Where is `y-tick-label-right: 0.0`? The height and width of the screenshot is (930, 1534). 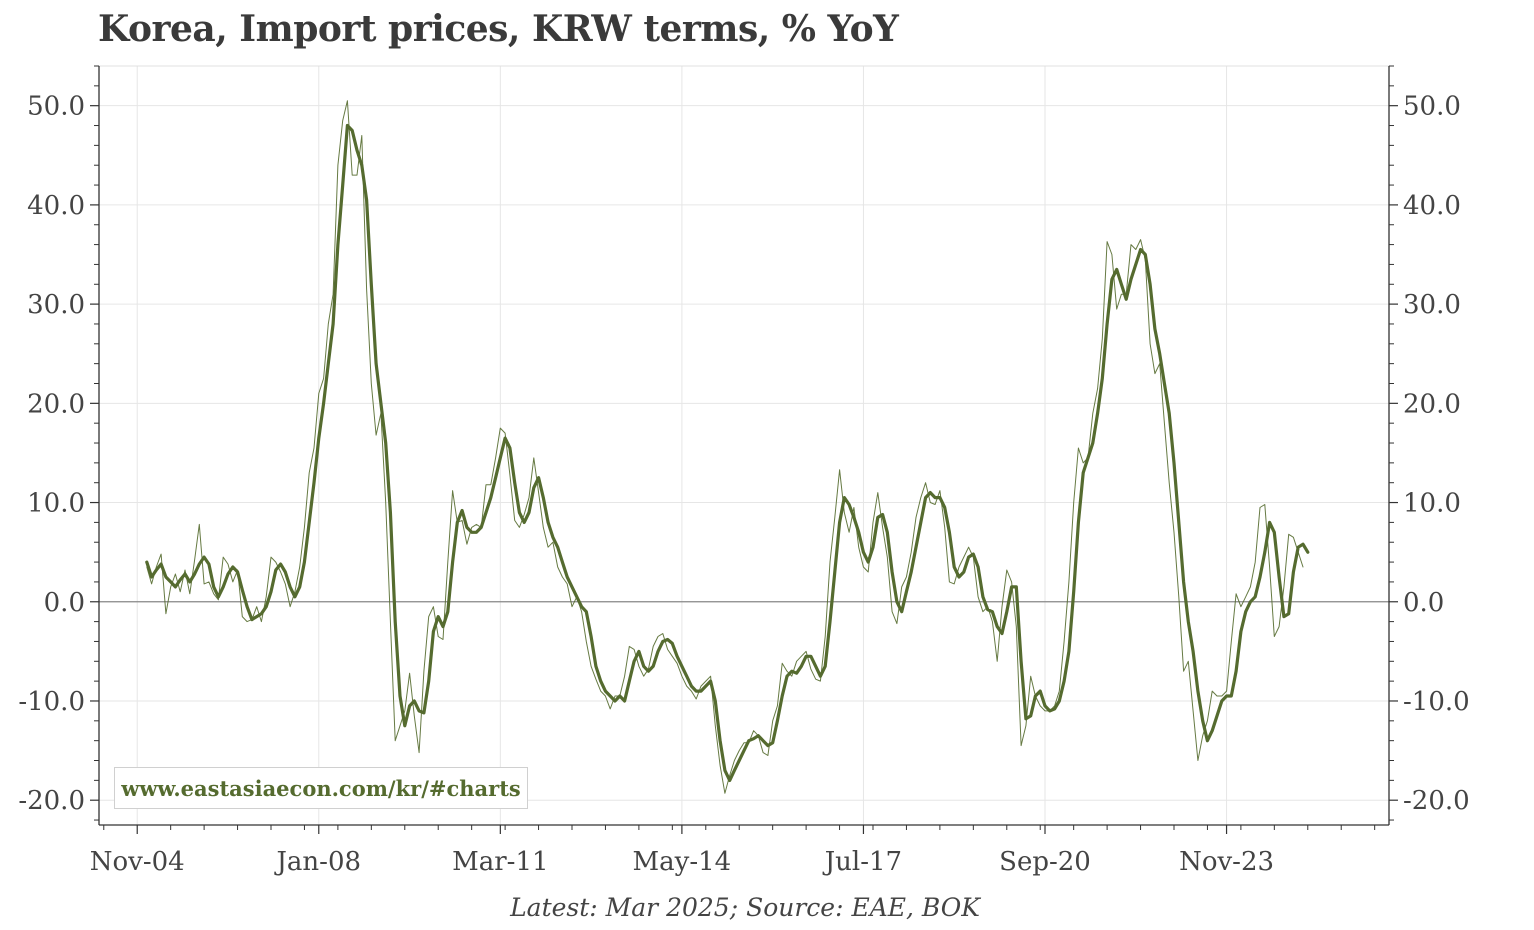 y-tick-label-right: 0.0 is located at coordinates (1423, 603).